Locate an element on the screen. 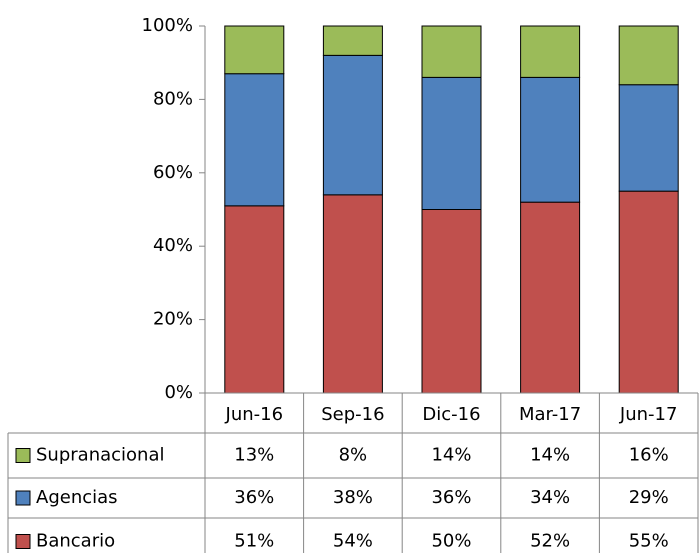 Image resolution: width=699 pixels, height=553 pixels. table-value: 38% is located at coordinates (353, 497).